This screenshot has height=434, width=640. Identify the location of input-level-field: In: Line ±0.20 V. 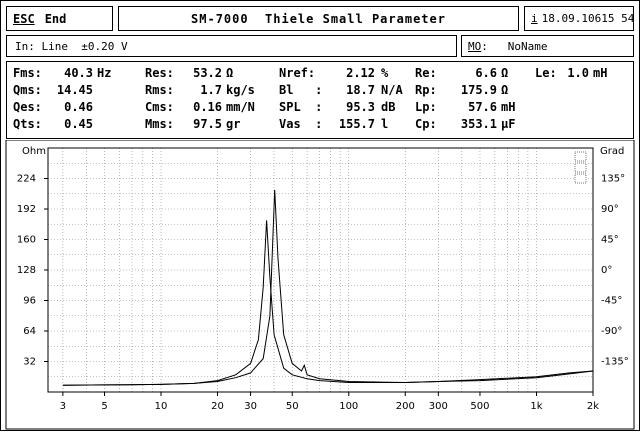
(231, 46).